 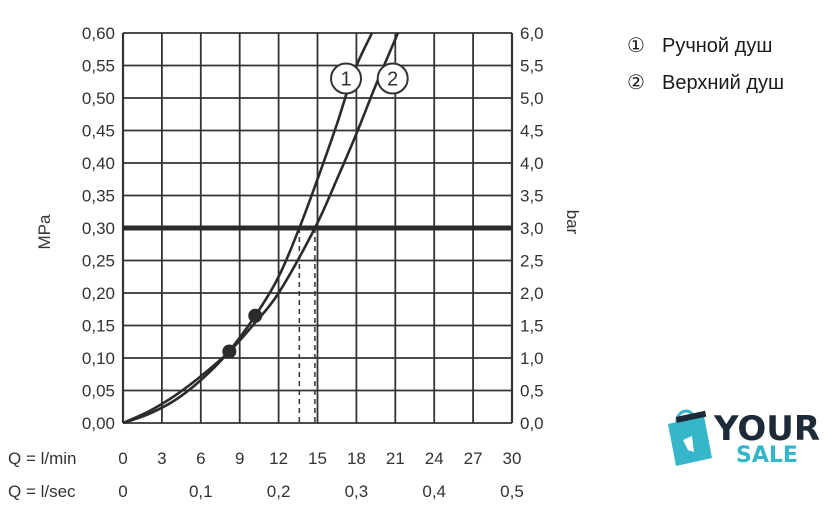 I want to click on x-tick-label-lmin: 6, so click(x=200, y=458).